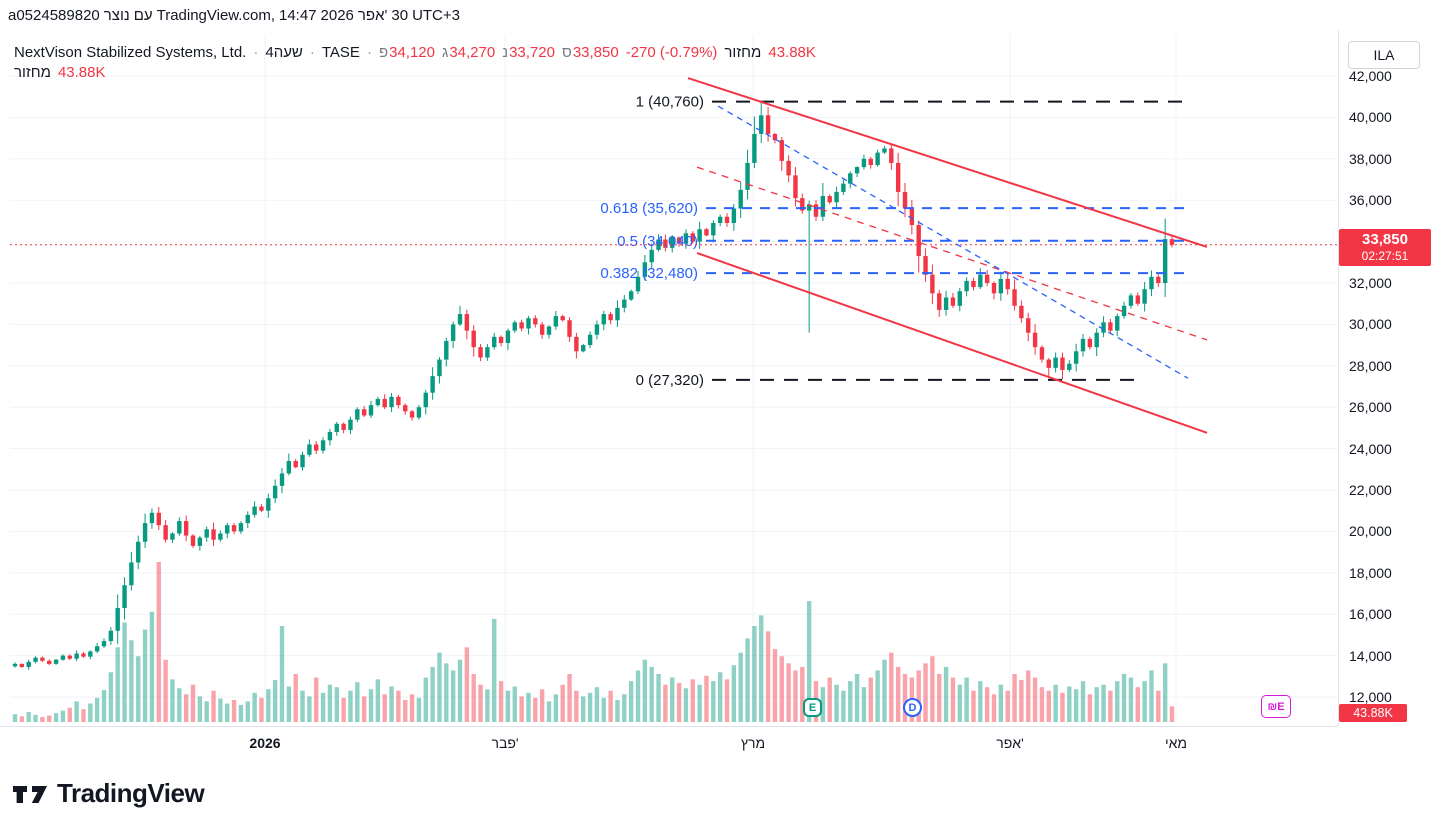 Image resolution: width=1437 pixels, height=834 pixels. I want to click on footer-brand: TradingView, so click(108, 793).